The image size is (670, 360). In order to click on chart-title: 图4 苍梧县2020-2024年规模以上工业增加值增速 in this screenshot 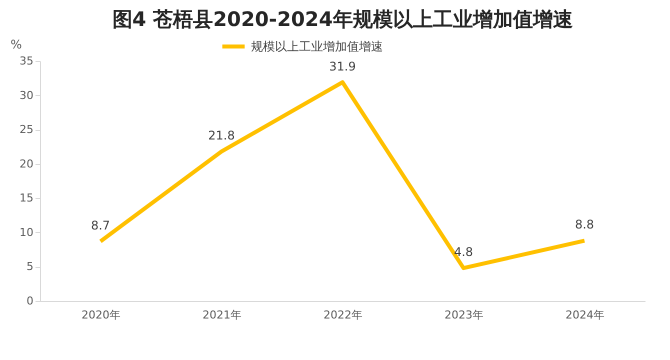, I will do `click(342, 19)`.